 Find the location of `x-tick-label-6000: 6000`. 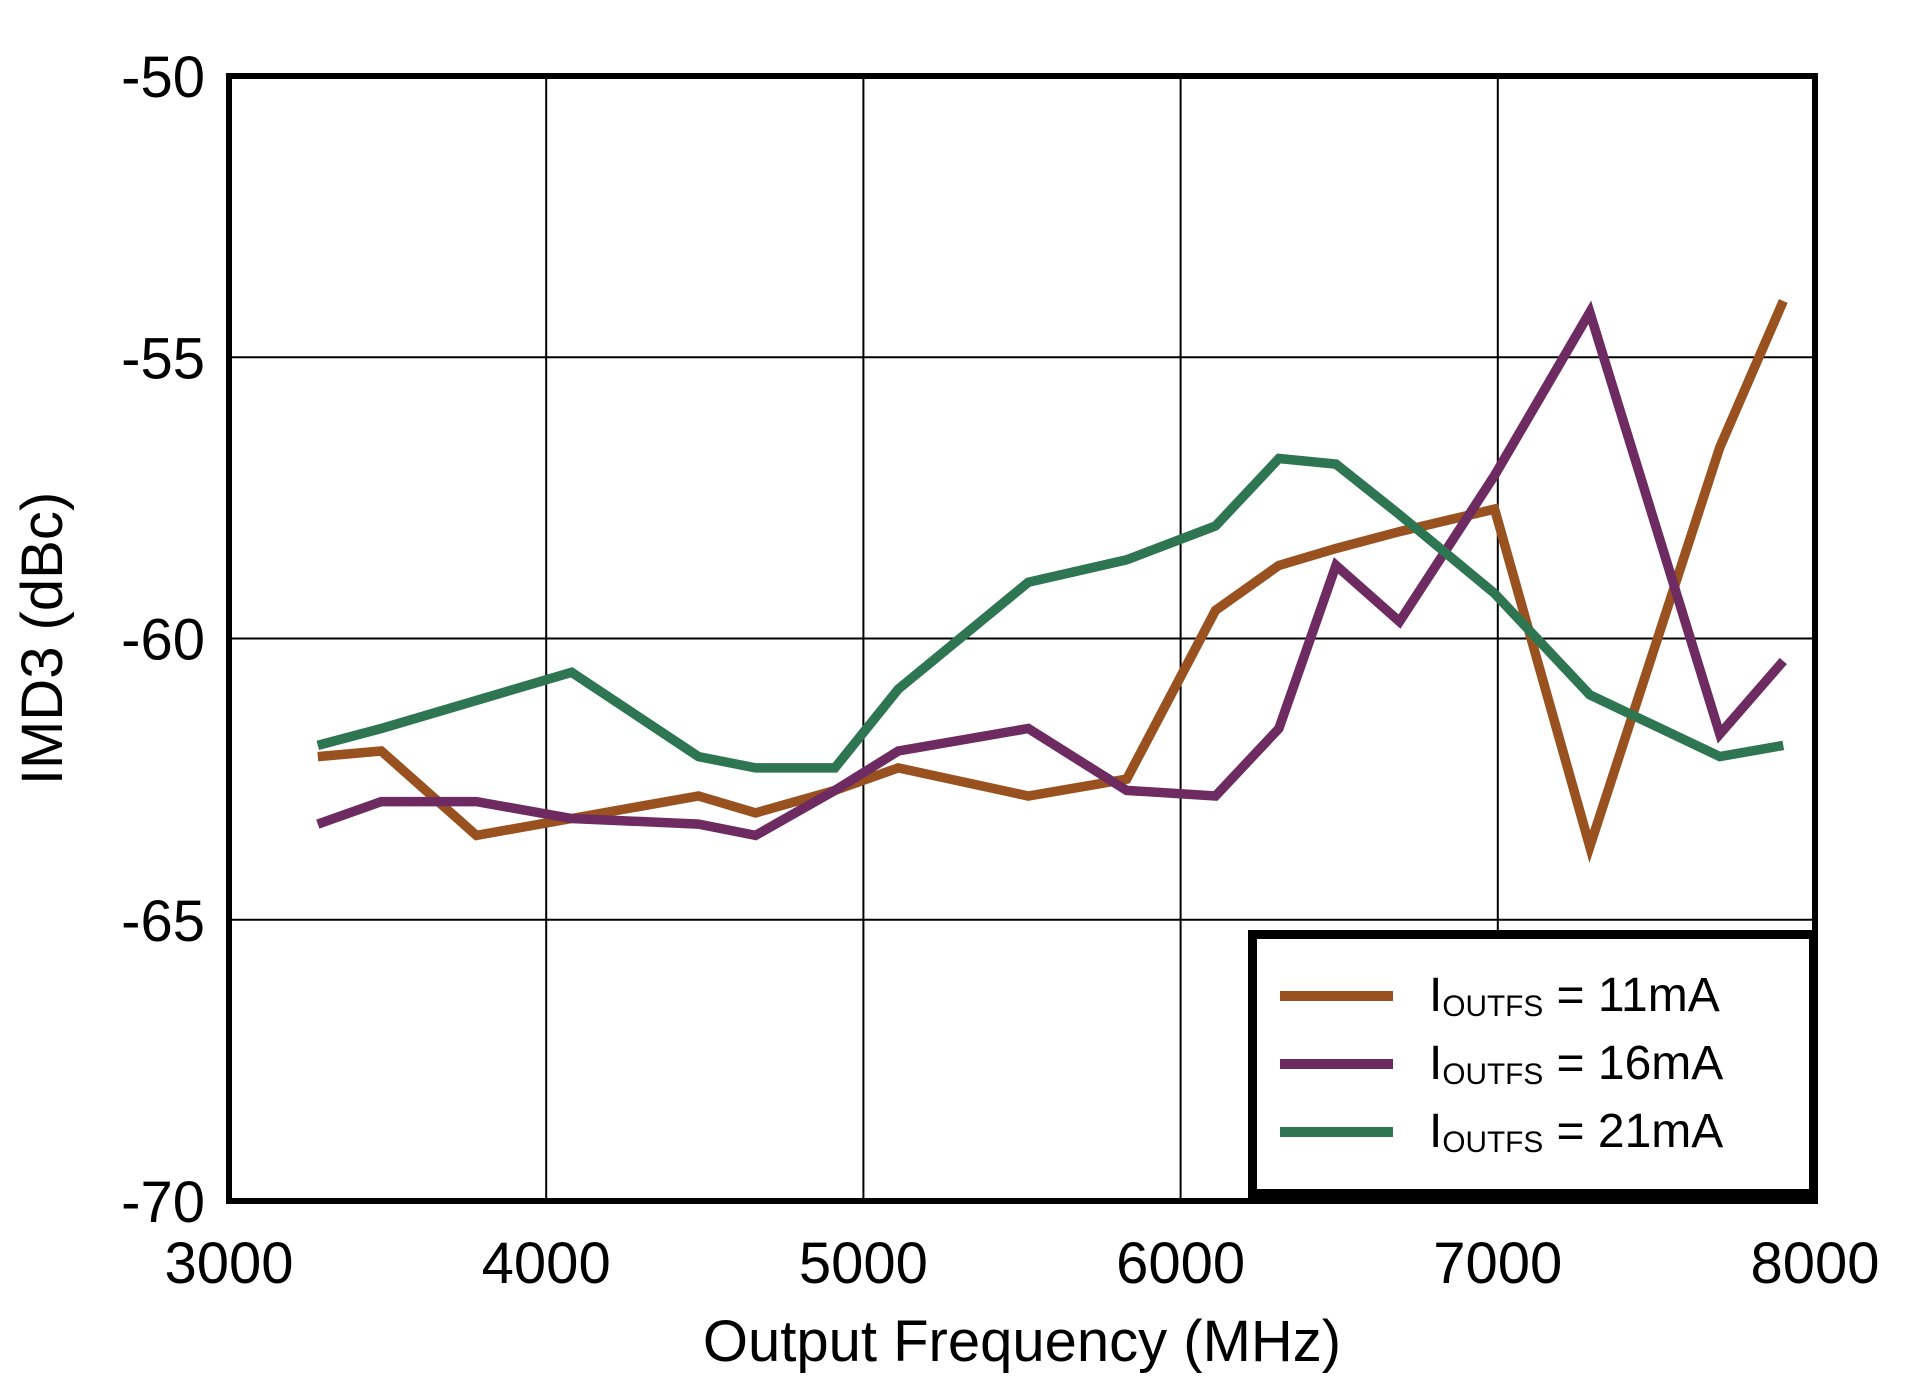

x-tick-label-6000: 6000 is located at coordinates (1180, 1263).